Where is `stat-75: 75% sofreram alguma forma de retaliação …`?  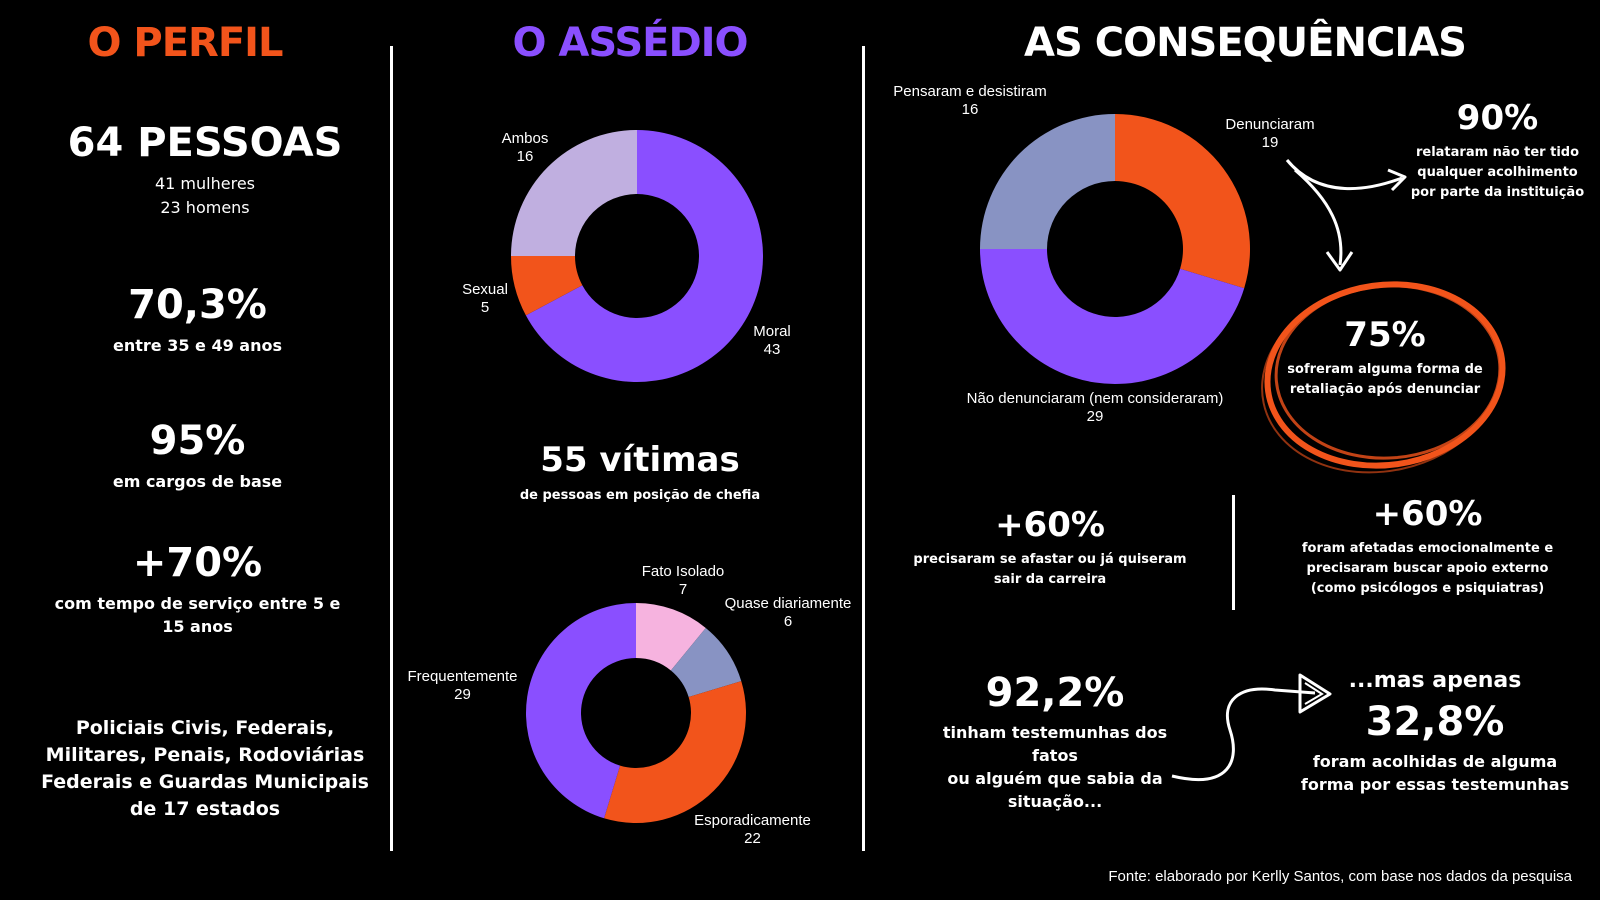
stat-75: 75% sofreram alguma forma de retaliação … is located at coordinates (1385, 357).